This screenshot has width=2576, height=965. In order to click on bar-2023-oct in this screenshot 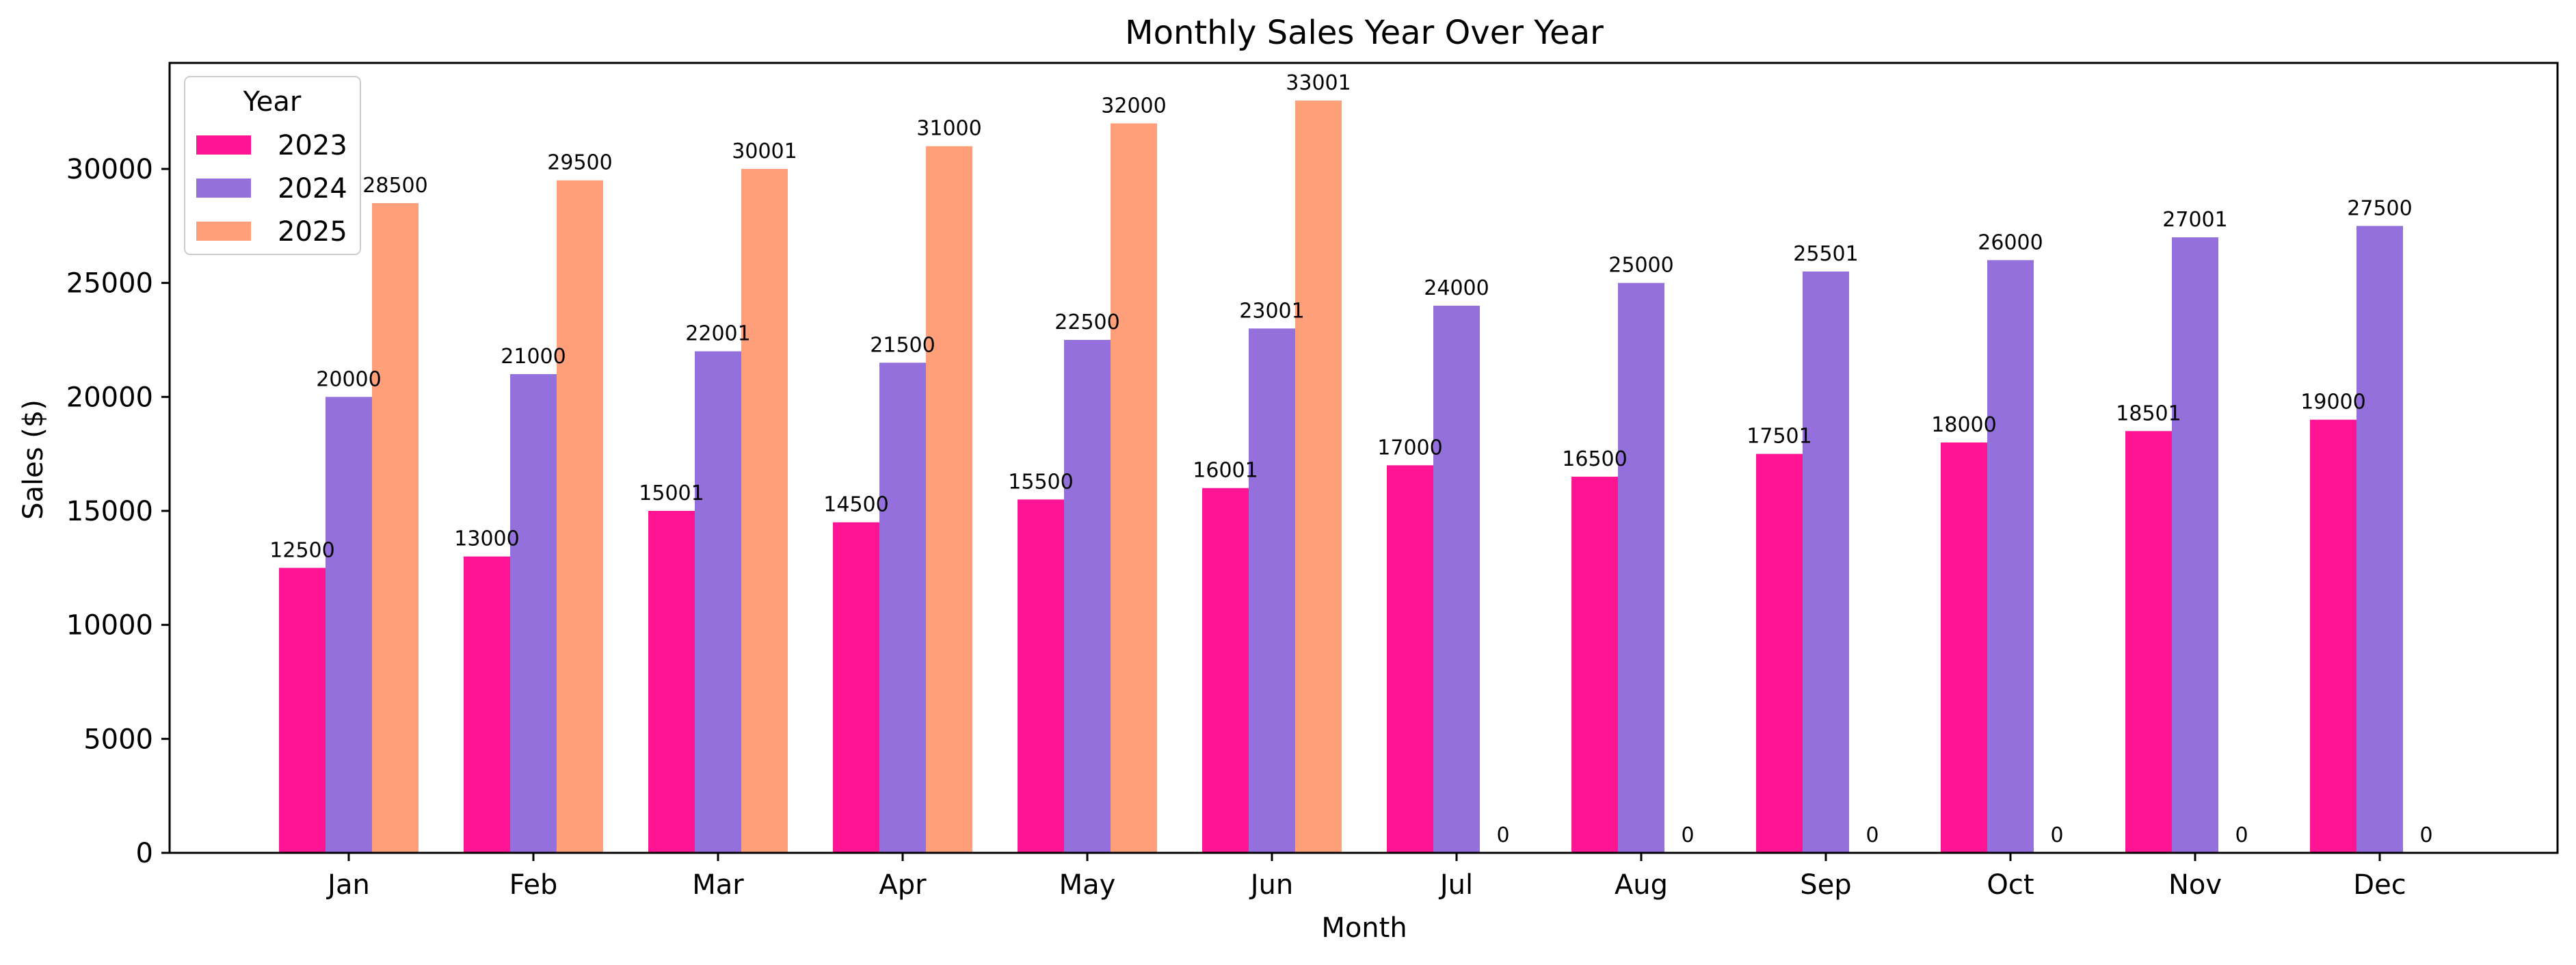, I will do `click(1964, 647)`.